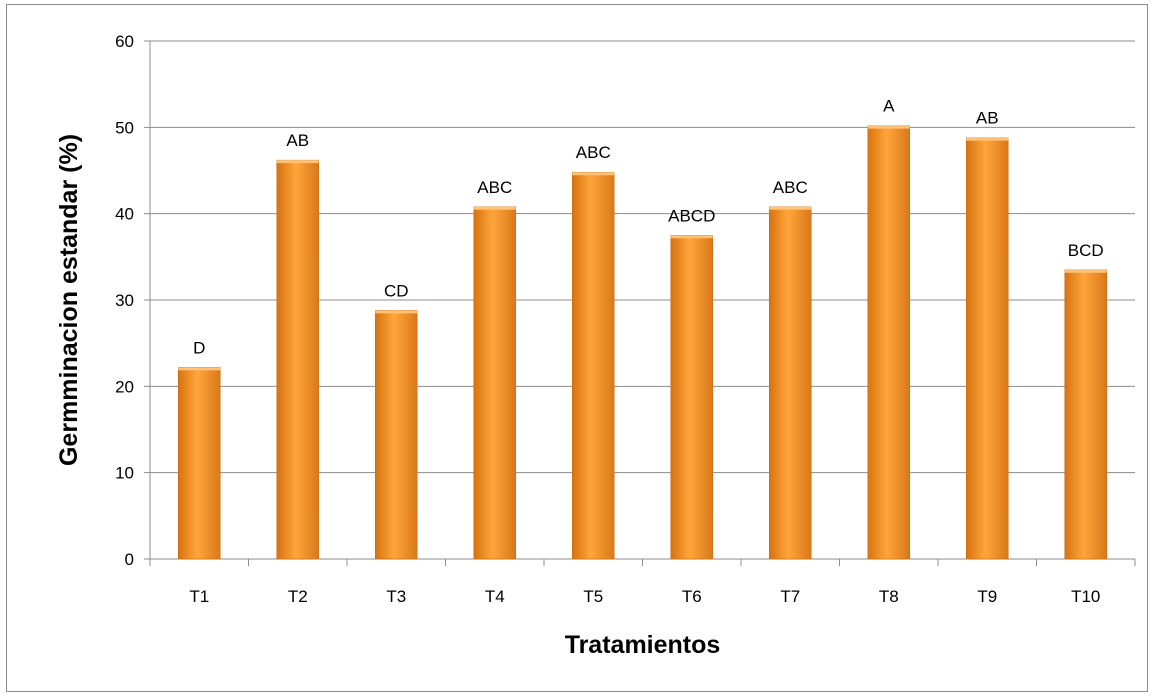 Image resolution: width=1155 pixels, height=697 pixels. What do you see at coordinates (396, 596) in the screenshot?
I see `x-tick-label: T3` at bounding box center [396, 596].